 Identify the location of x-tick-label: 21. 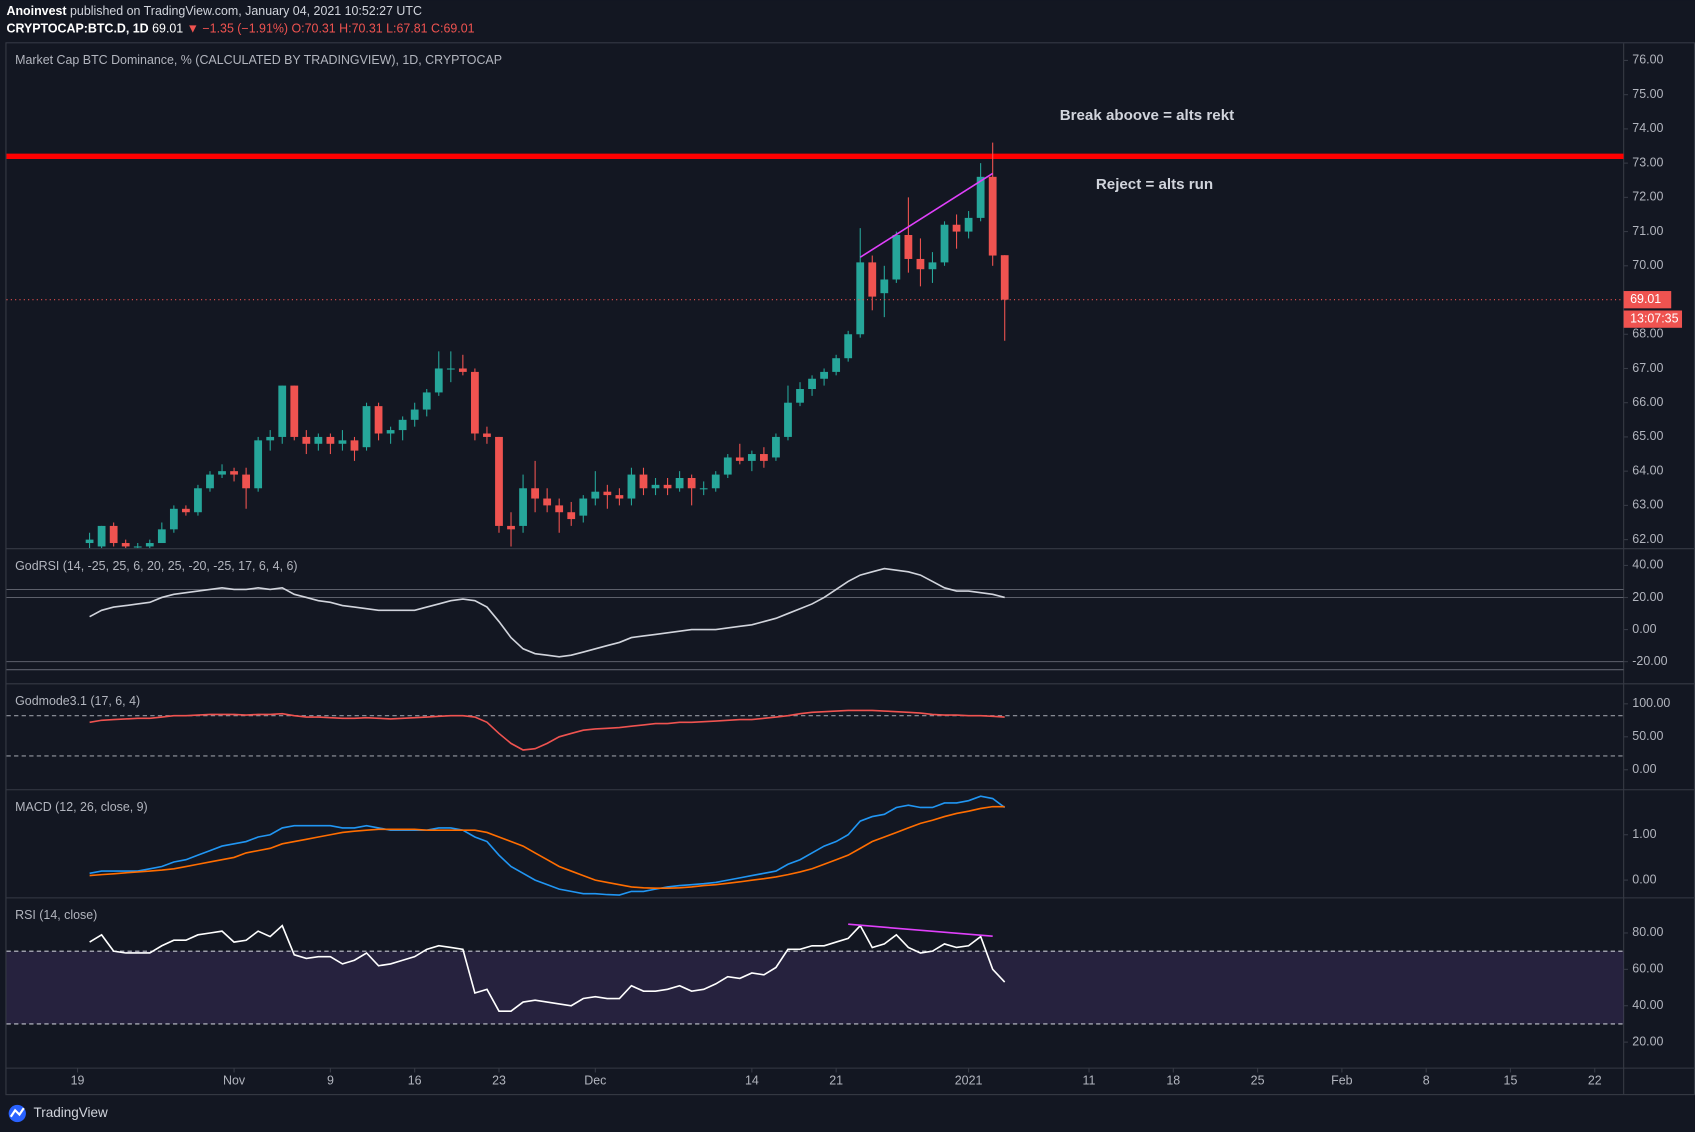
(836, 1080).